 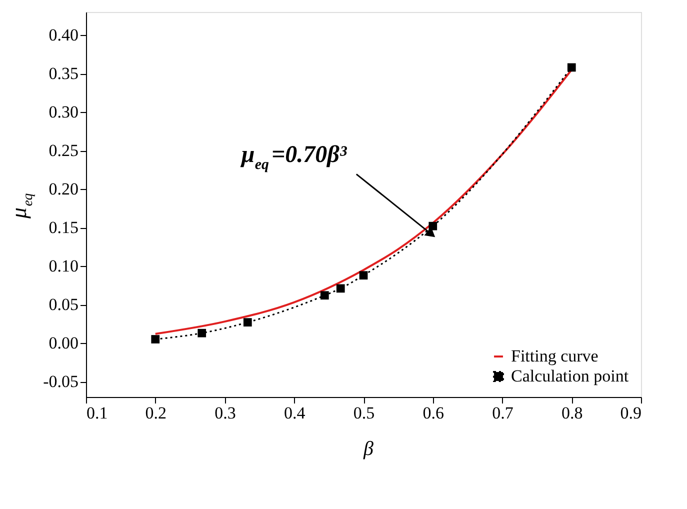 What do you see at coordinates (63, 304) in the screenshot?
I see `y-tick-label: 0.05` at bounding box center [63, 304].